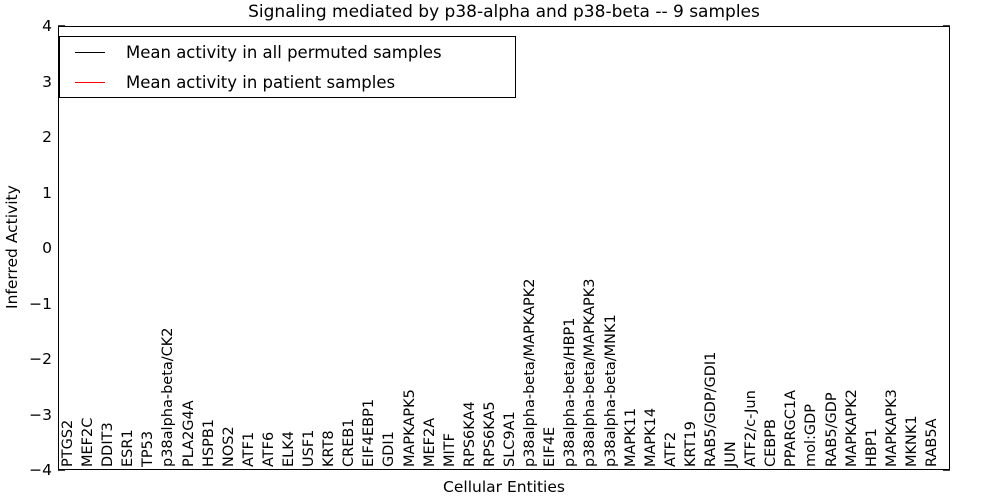 The image size is (1000, 500). What do you see at coordinates (911, 441) in the screenshot?
I see `x-tick-label: MKNK1` at bounding box center [911, 441].